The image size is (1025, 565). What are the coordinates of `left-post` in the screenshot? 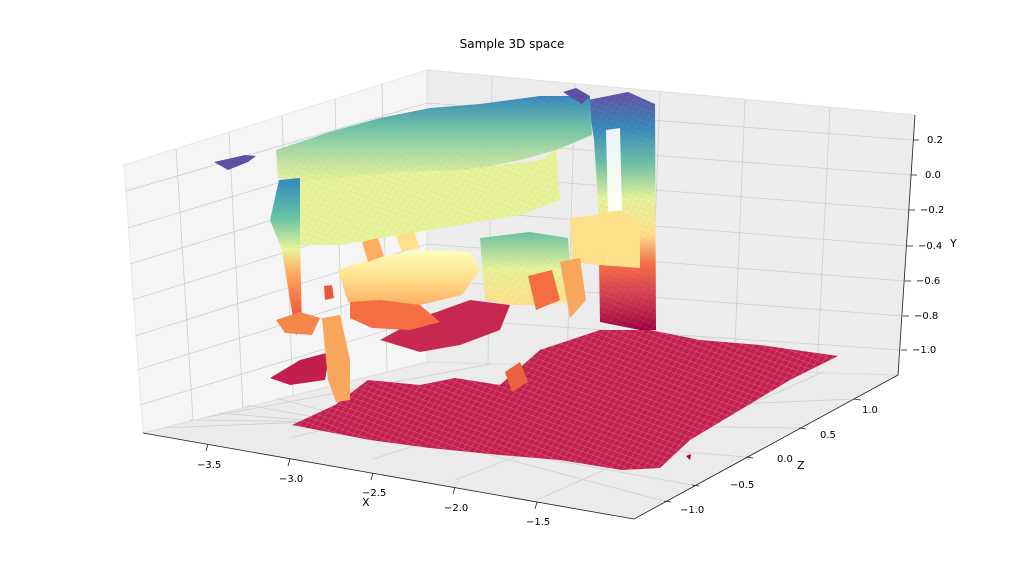 It's located at (336, 358).